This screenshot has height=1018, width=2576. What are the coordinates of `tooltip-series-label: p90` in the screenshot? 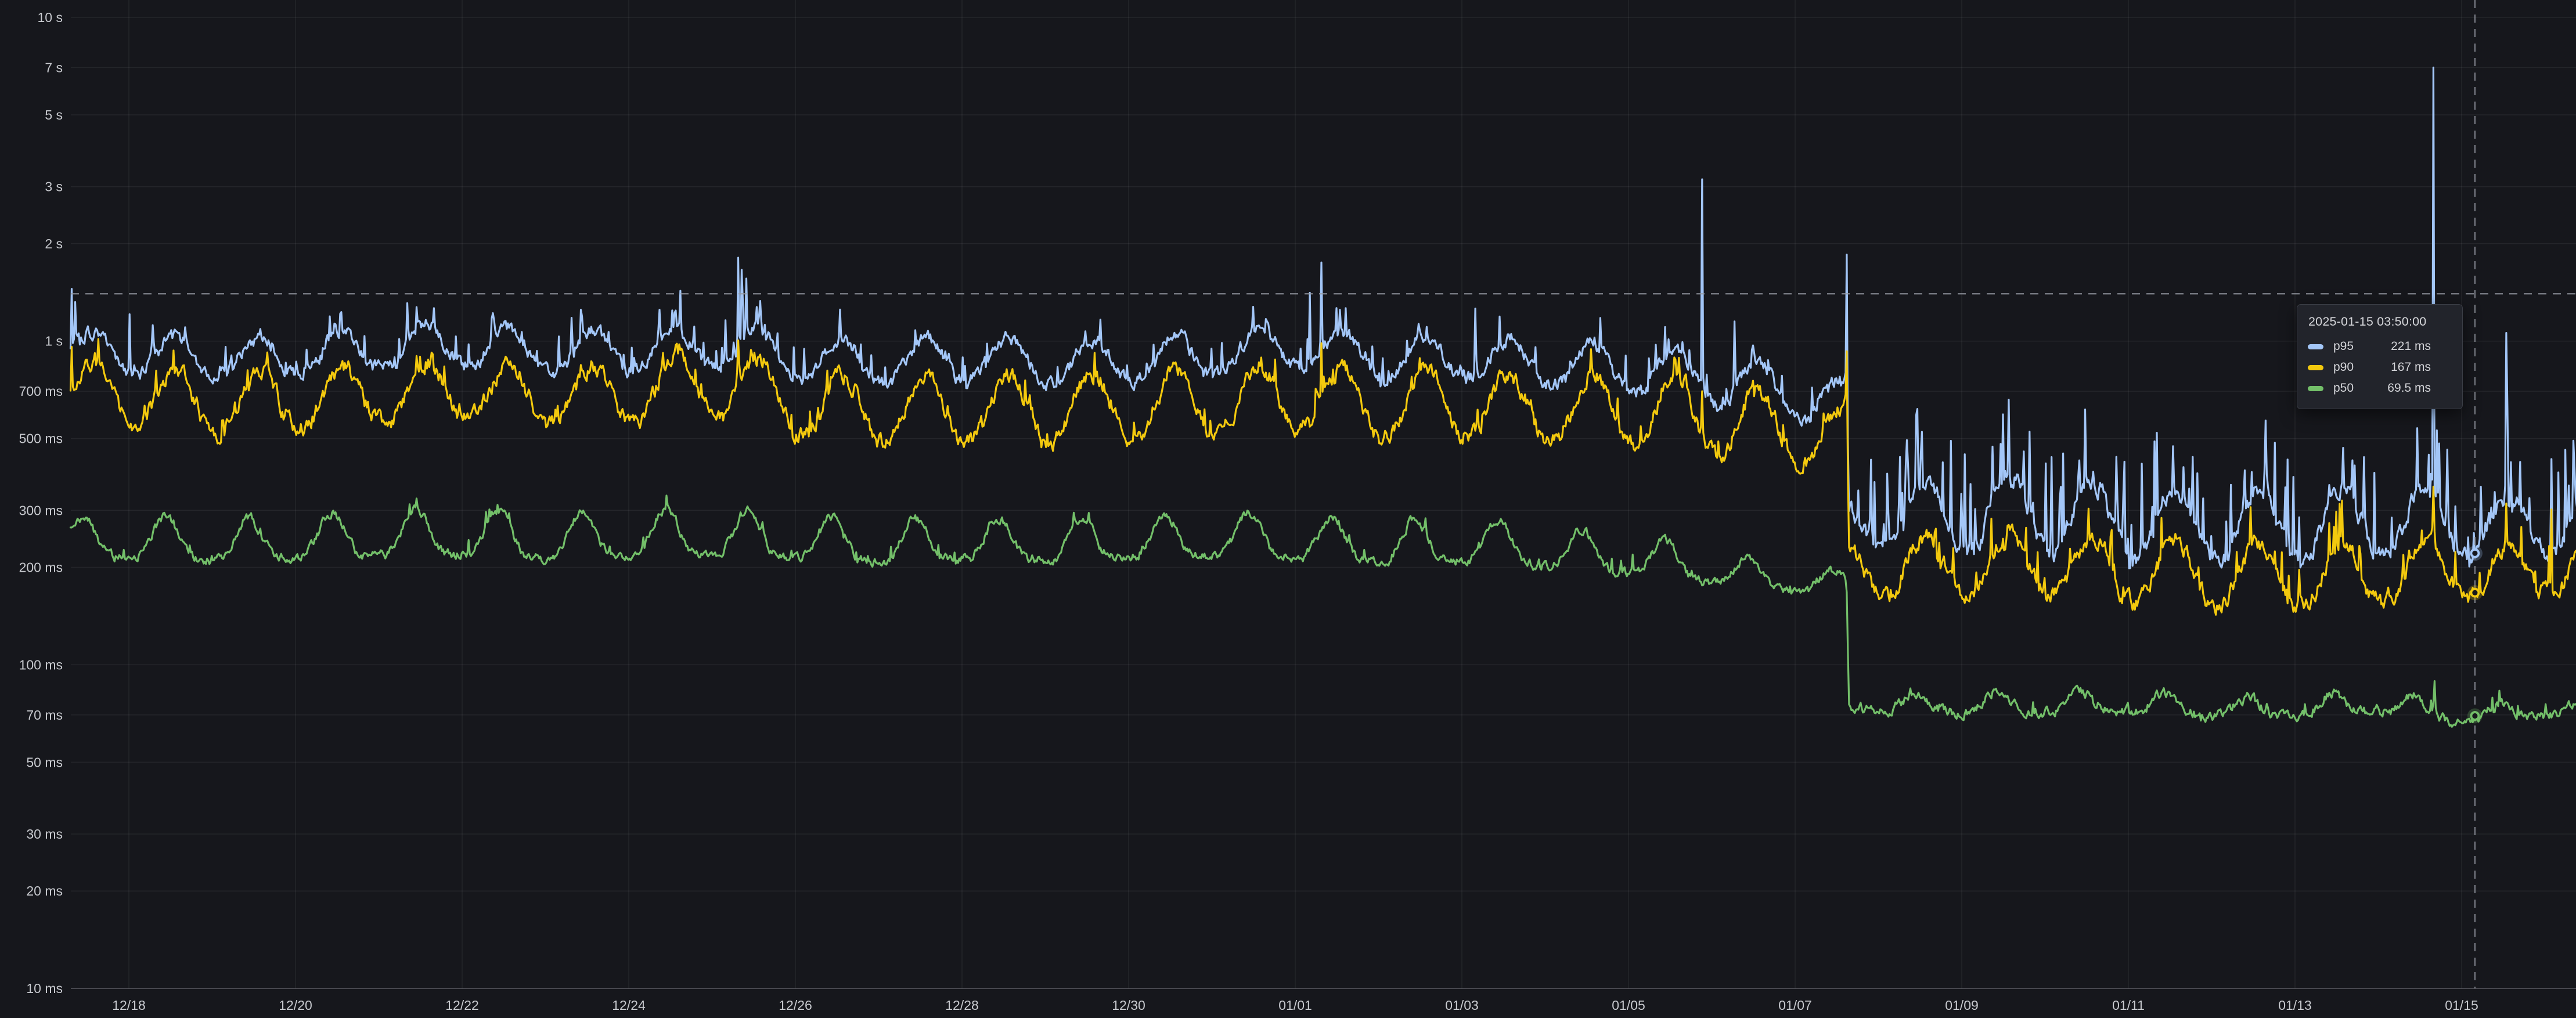 It's located at (2343, 367).